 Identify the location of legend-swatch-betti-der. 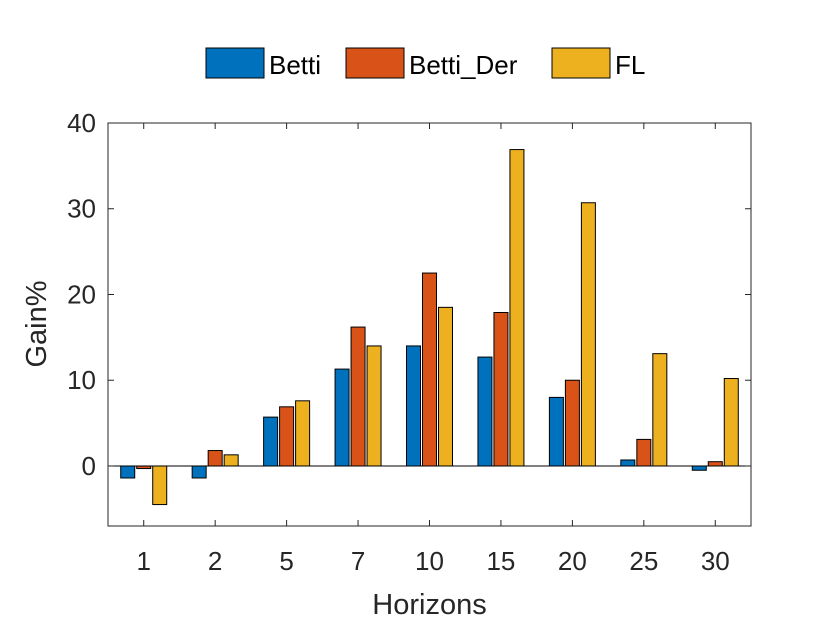
(375, 63).